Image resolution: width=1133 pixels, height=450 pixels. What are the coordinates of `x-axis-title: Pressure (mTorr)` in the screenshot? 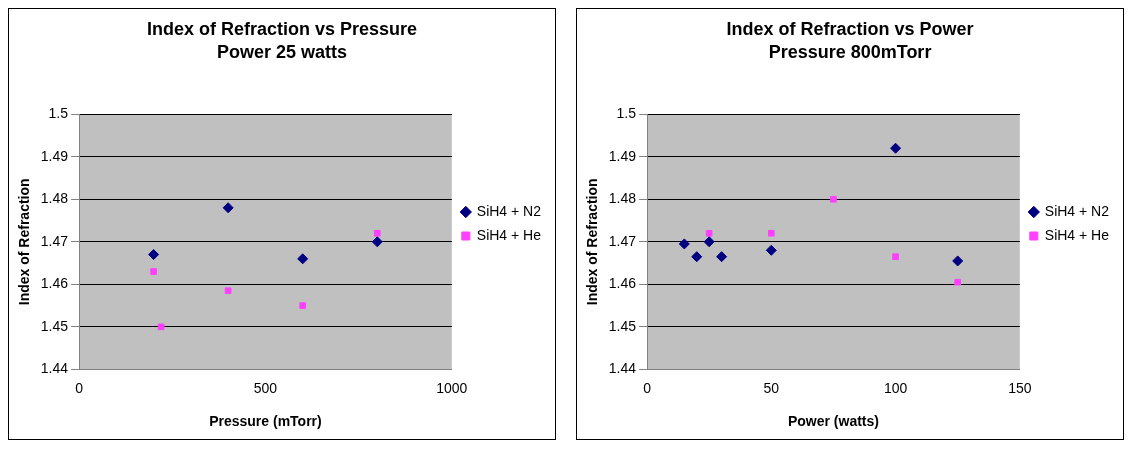 It's located at (265, 421).